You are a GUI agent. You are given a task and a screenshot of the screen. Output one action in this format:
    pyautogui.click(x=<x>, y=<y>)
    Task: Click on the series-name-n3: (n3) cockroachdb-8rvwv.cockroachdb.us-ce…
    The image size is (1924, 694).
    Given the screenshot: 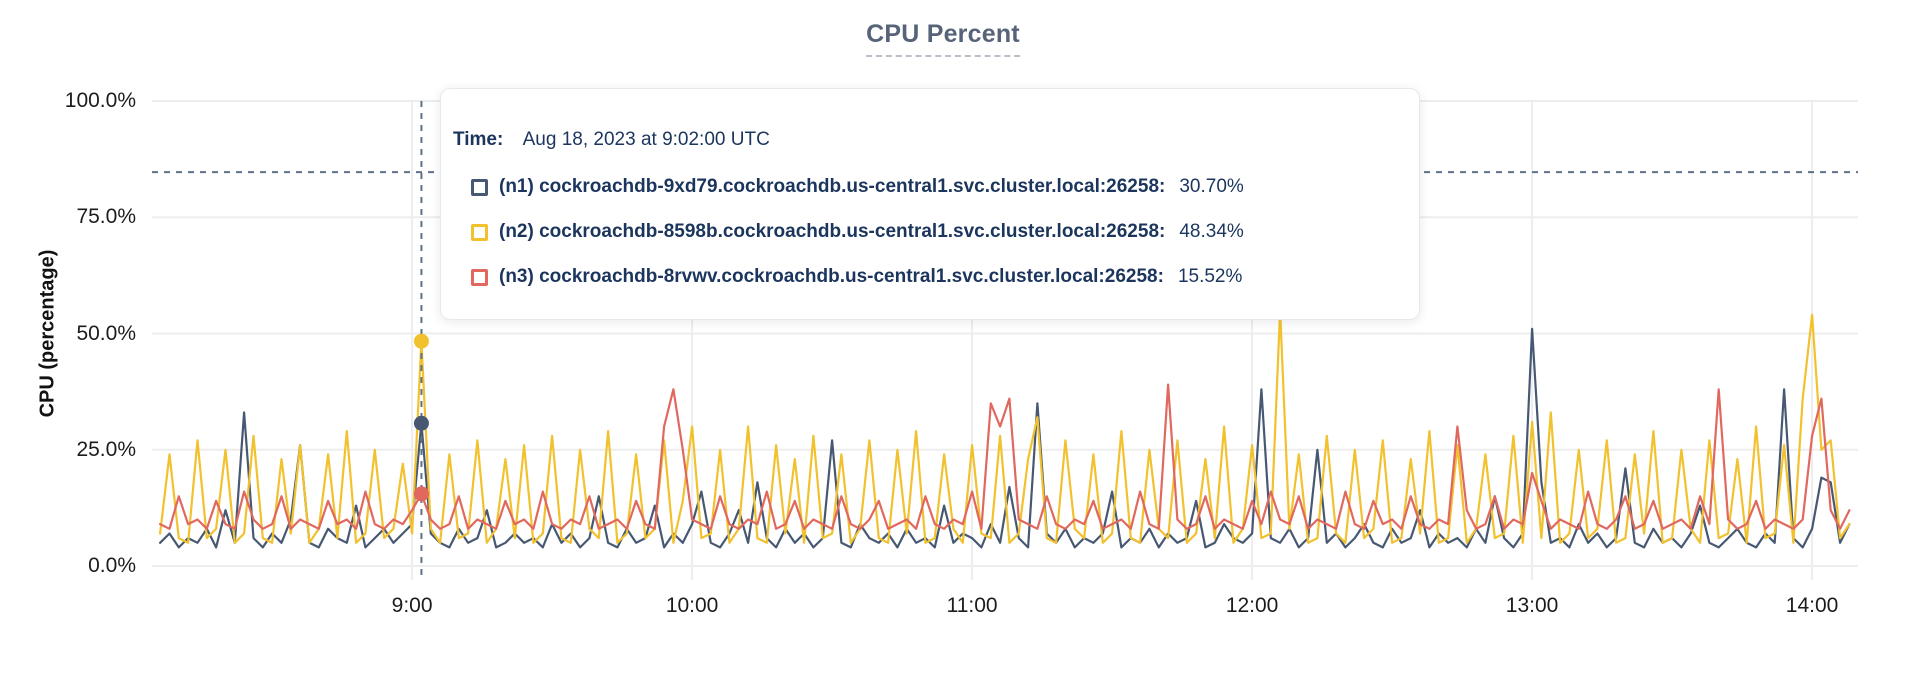 What is the action you would take?
    pyautogui.click(x=831, y=276)
    